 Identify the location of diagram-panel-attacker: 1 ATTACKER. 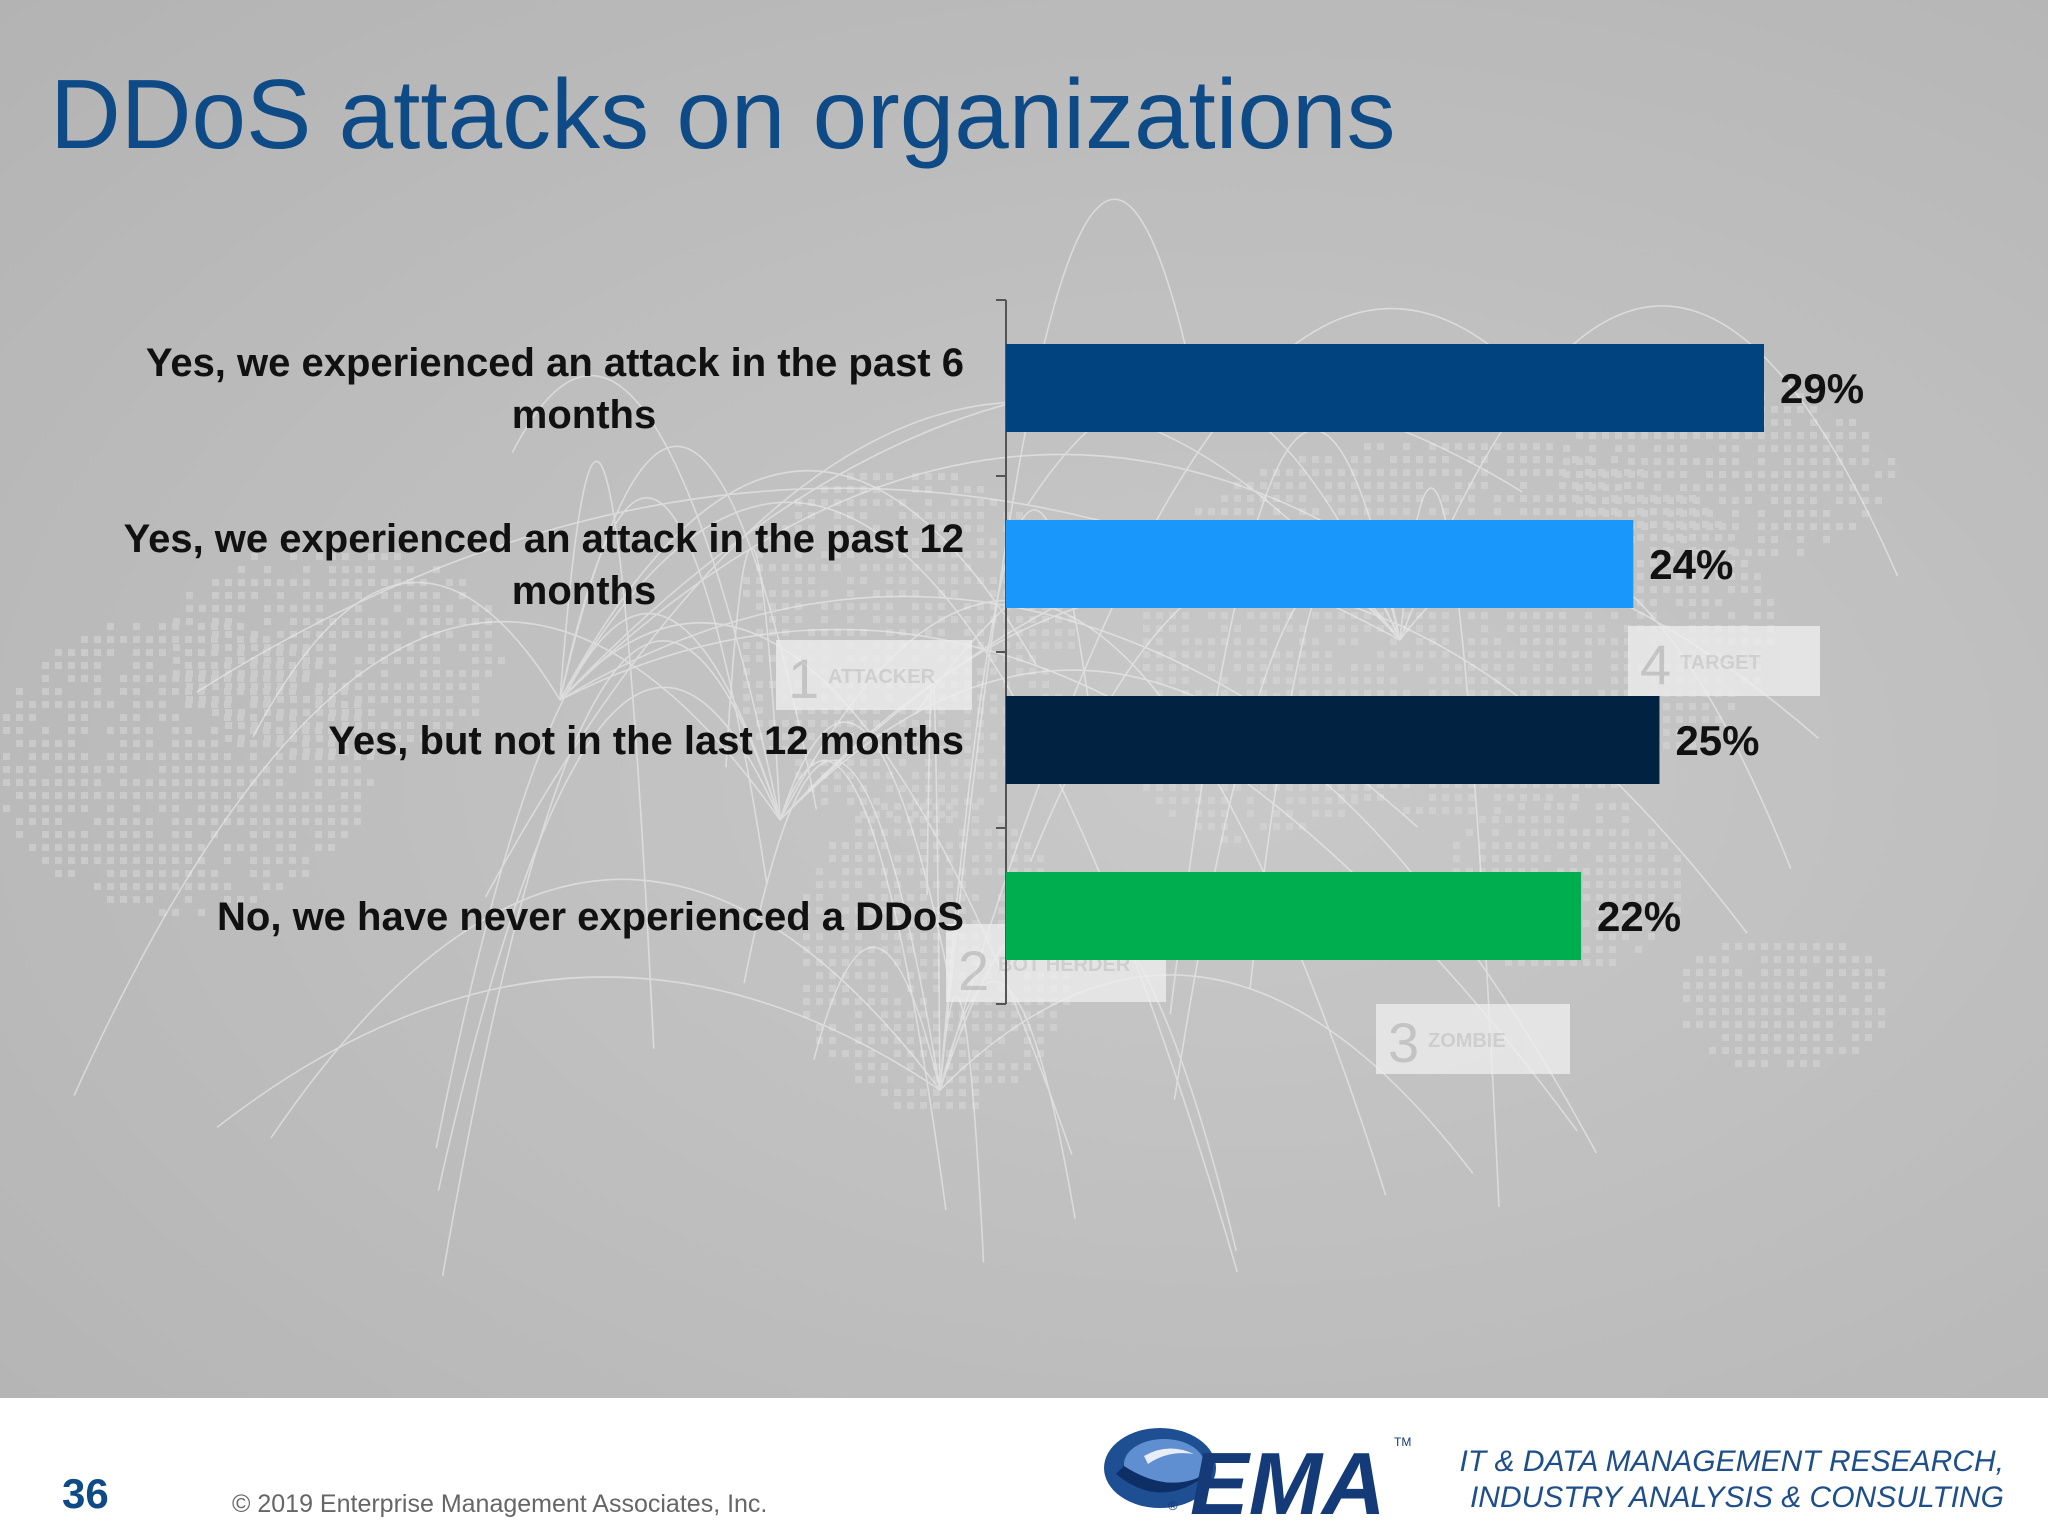
(874, 675).